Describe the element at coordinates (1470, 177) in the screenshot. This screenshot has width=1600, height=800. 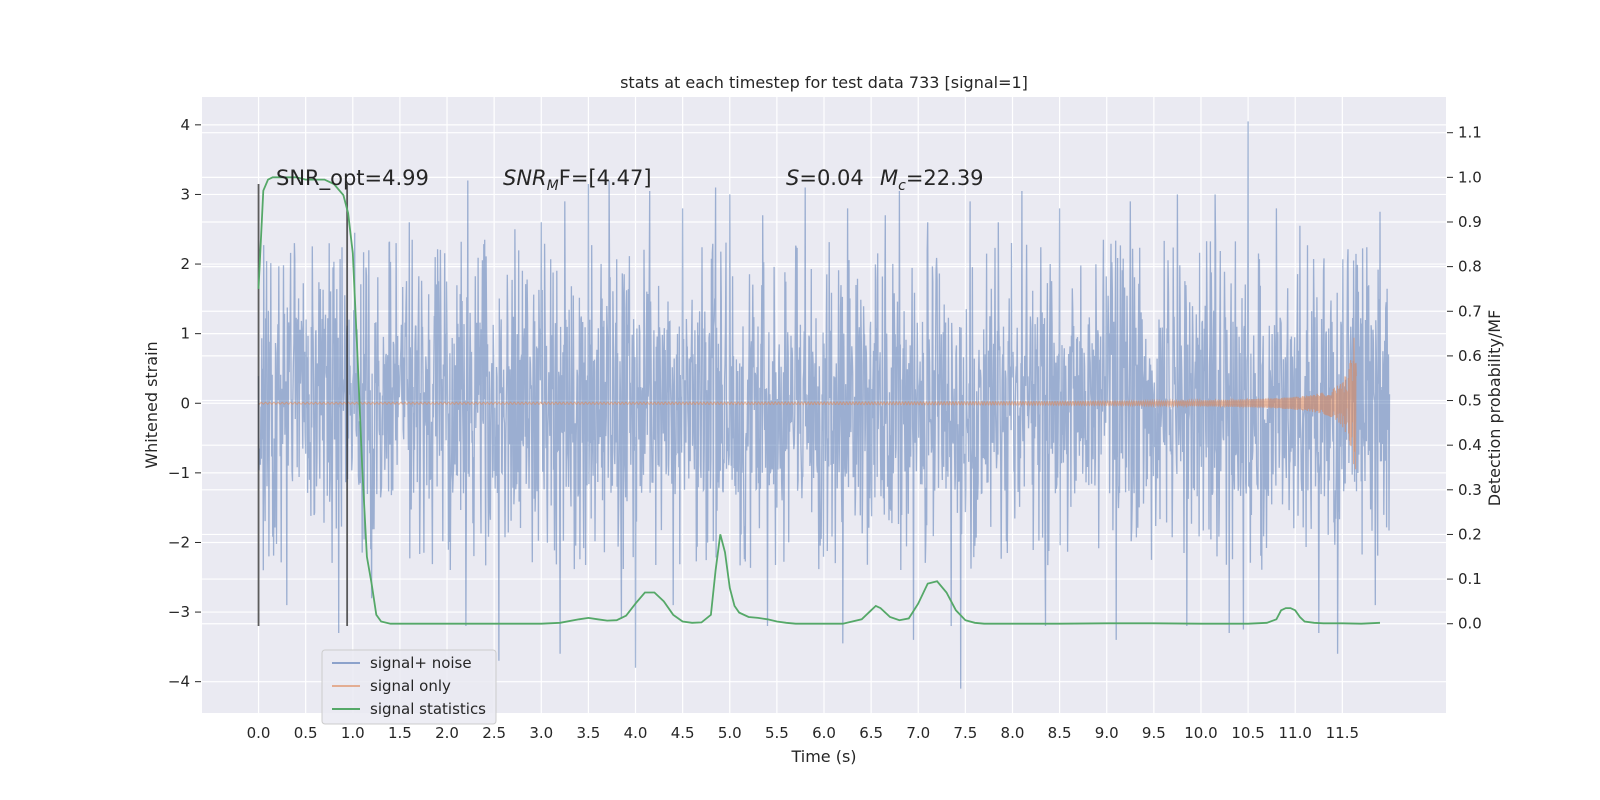
I see `y-right-tick-label: 1.0` at that location.